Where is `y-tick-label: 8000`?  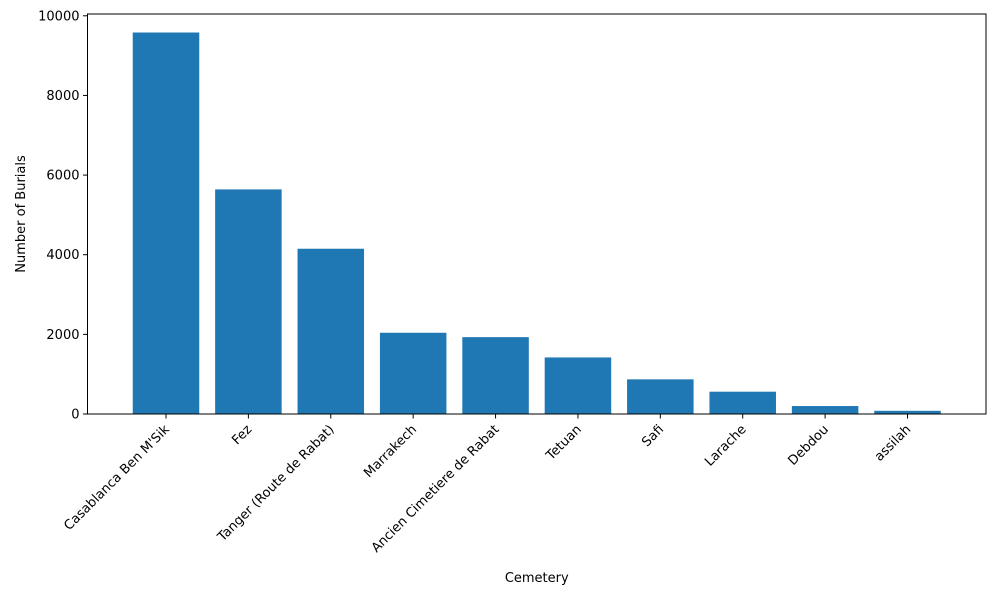 y-tick-label: 8000 is located at coordinates (62, 96).